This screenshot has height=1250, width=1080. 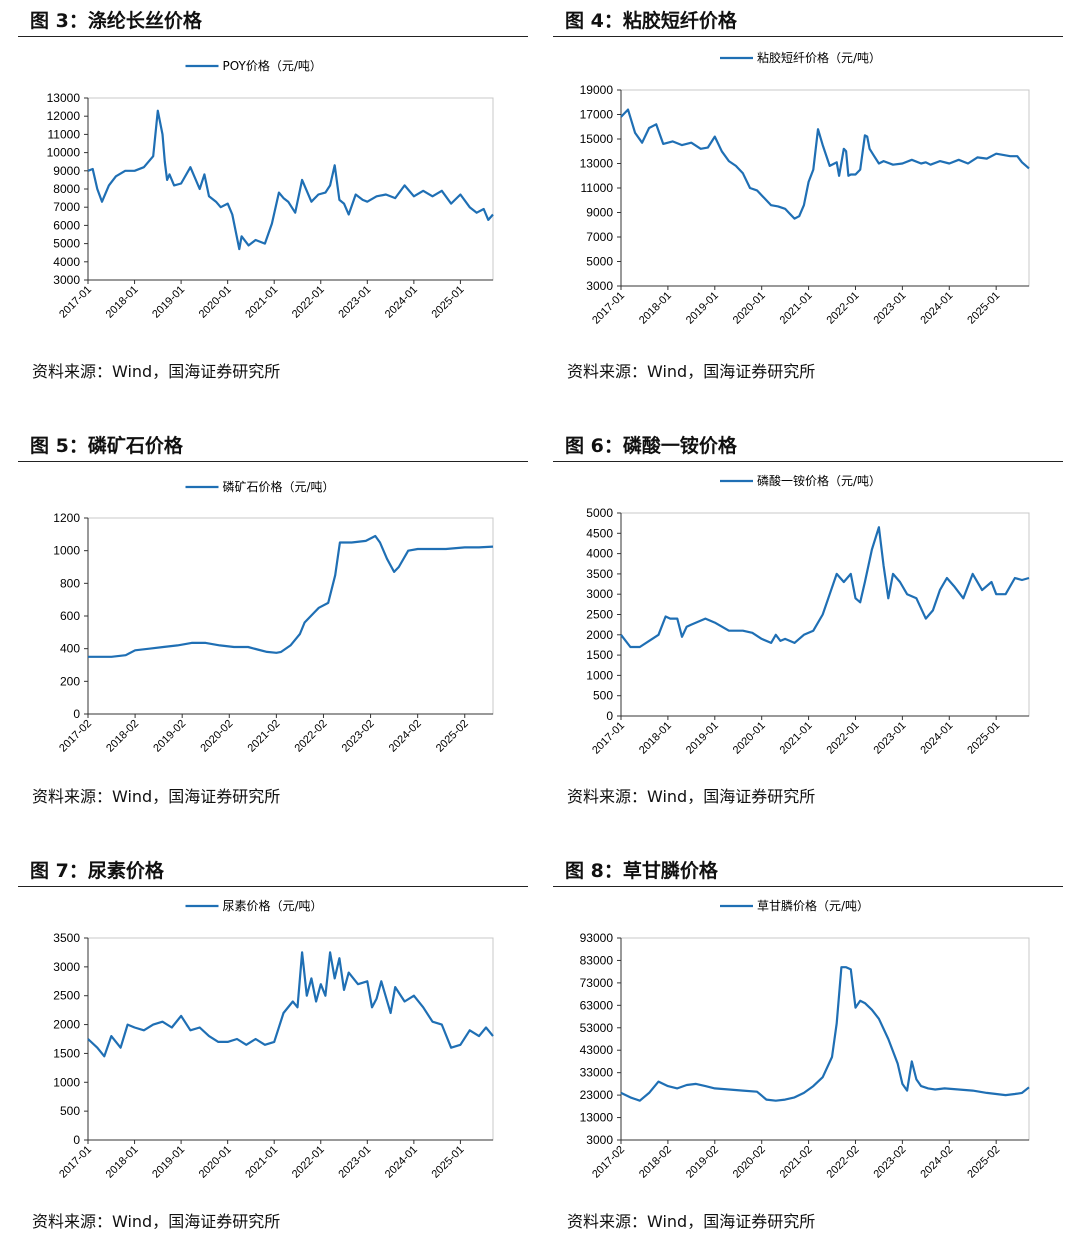 I want to click on y-tick-label: 4000, so click(x=599, y=554).